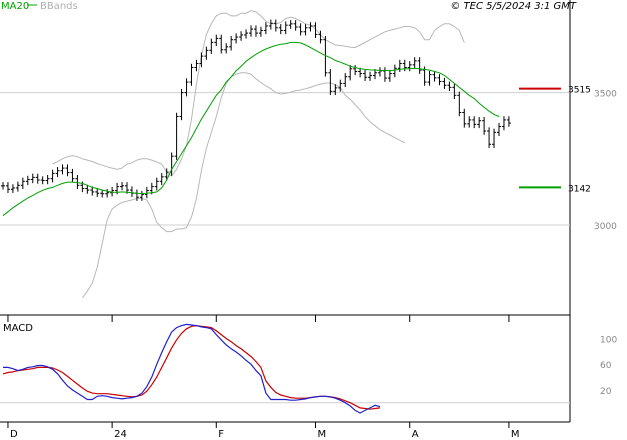  I want to click on legend-label-bbands: BBands, so click(59, 6).